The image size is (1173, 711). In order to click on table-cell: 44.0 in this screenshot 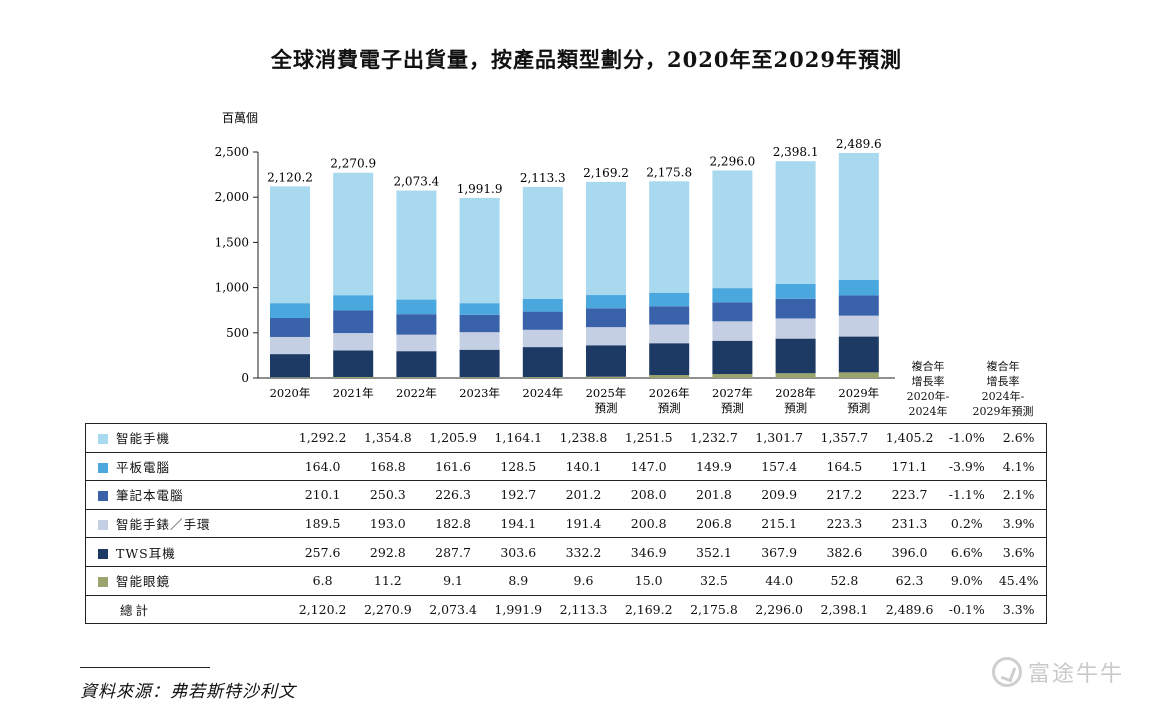, I will do `click(779, 580)`.